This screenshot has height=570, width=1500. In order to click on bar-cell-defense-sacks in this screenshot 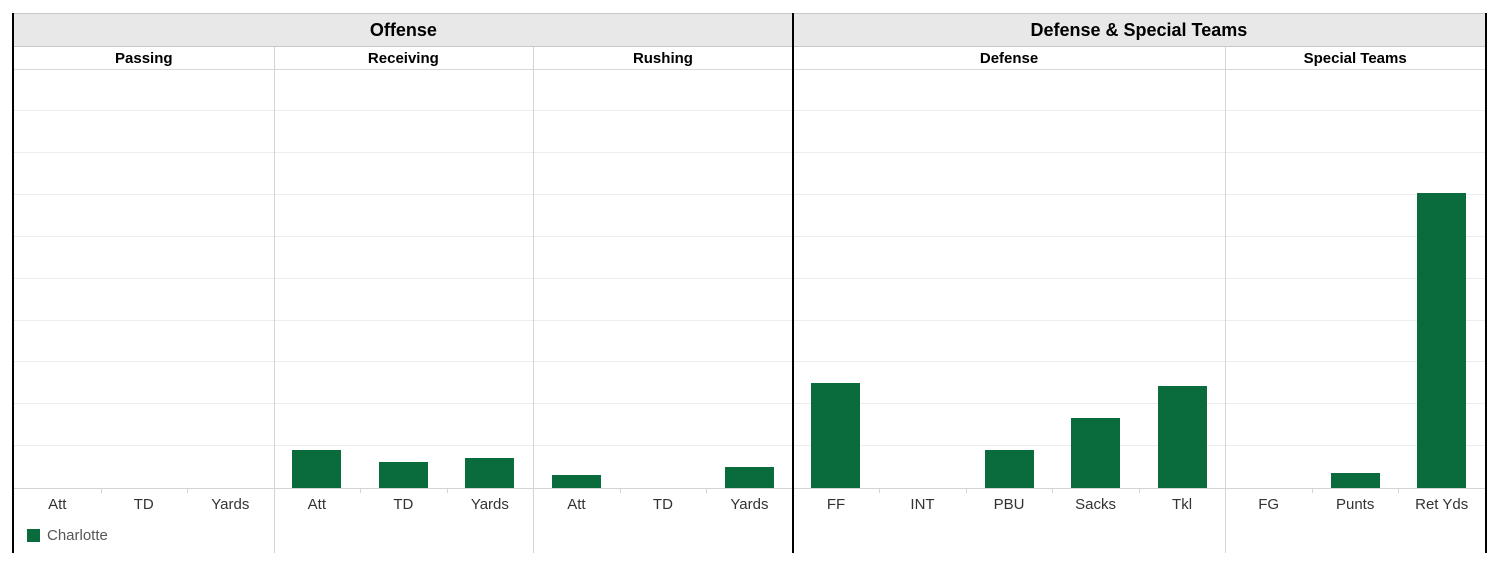, I will do `click(1095, 279)`.